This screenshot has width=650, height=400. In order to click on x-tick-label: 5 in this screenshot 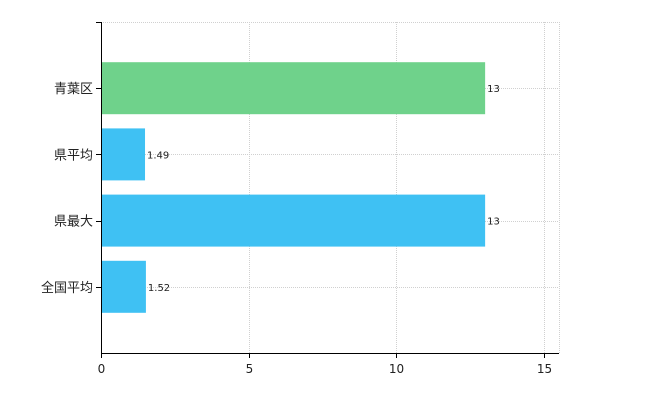, I will do `click(250, 369)`.